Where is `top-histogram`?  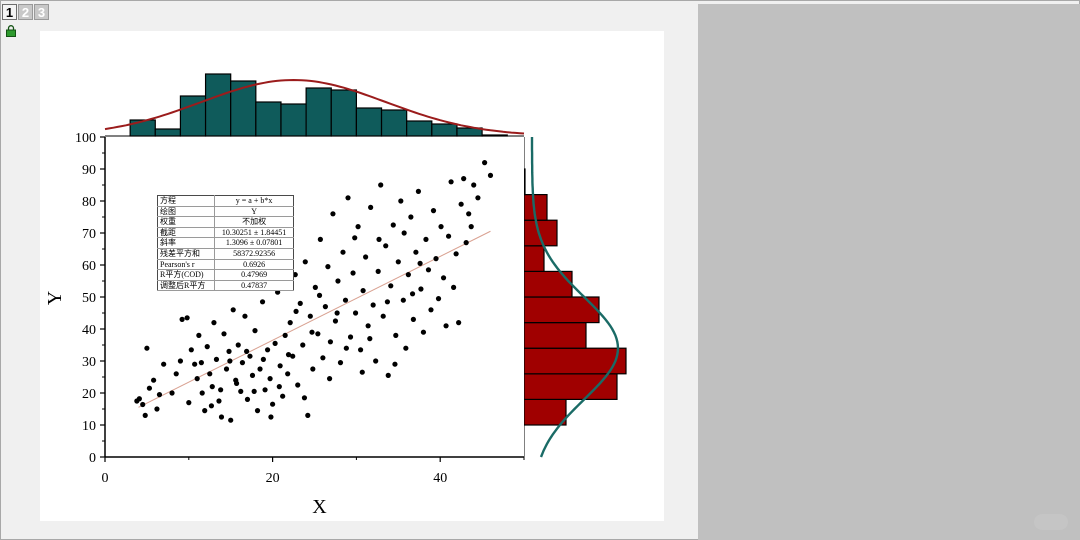
top-histogram is located at coordinates (314, 105).